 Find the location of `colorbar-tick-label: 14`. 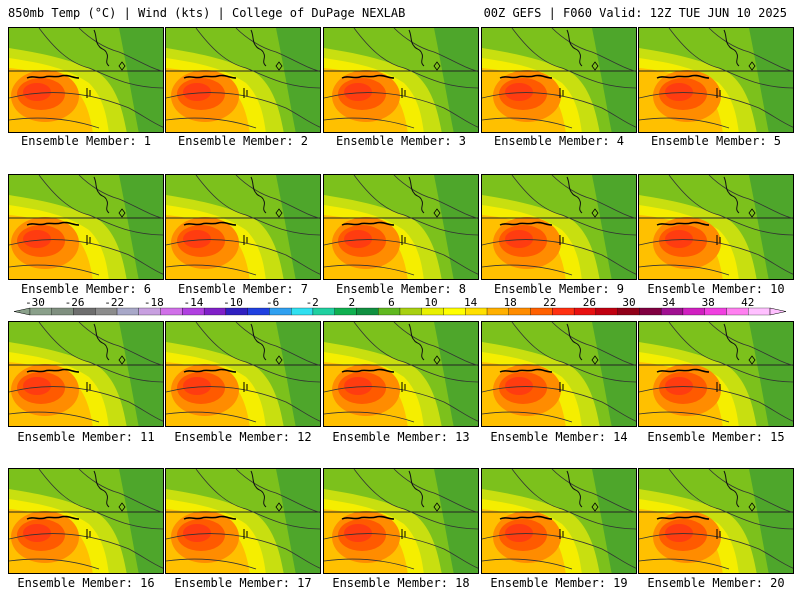

colorbar-tick-label: 14 is located at coordinates (470, 302).